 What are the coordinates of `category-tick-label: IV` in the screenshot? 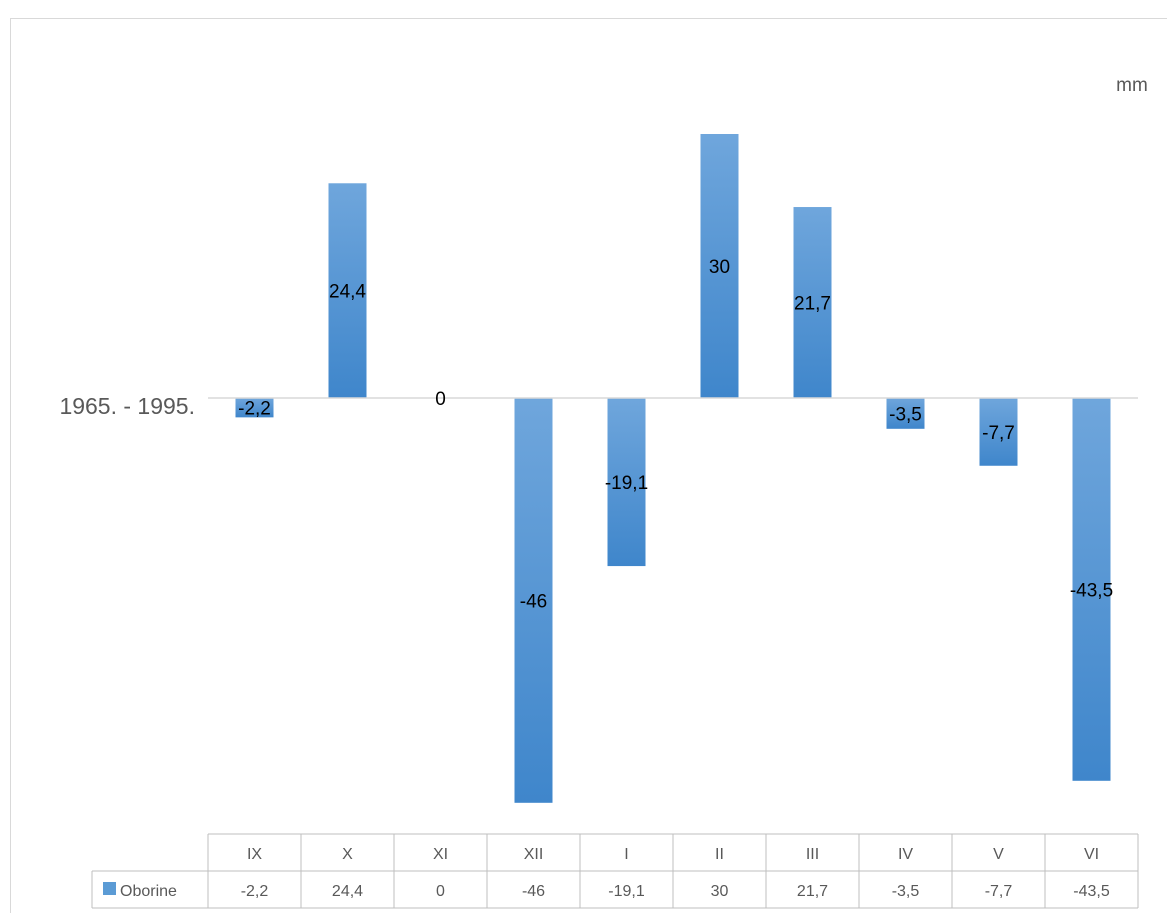 It's located at (905, 854).